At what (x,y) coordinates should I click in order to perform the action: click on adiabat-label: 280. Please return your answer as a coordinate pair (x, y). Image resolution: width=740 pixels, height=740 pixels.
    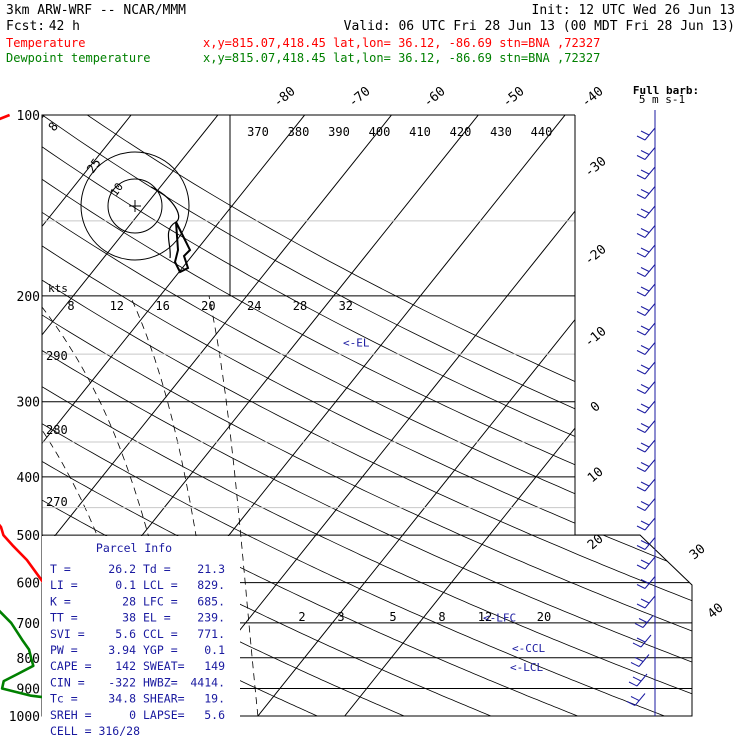
    Looking at the image, I should click on (57, 430).